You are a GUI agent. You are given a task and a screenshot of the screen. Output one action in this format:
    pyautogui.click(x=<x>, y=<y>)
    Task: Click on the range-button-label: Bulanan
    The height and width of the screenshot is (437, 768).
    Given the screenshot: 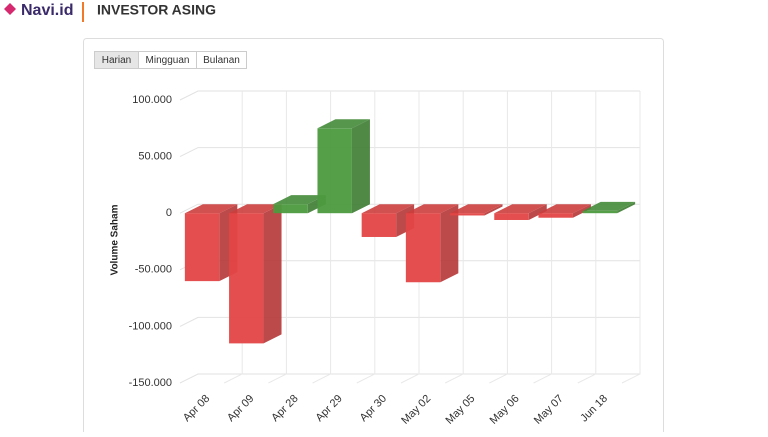 What is the action you would take?
    pyautogui.click(x=221, y=60)
    